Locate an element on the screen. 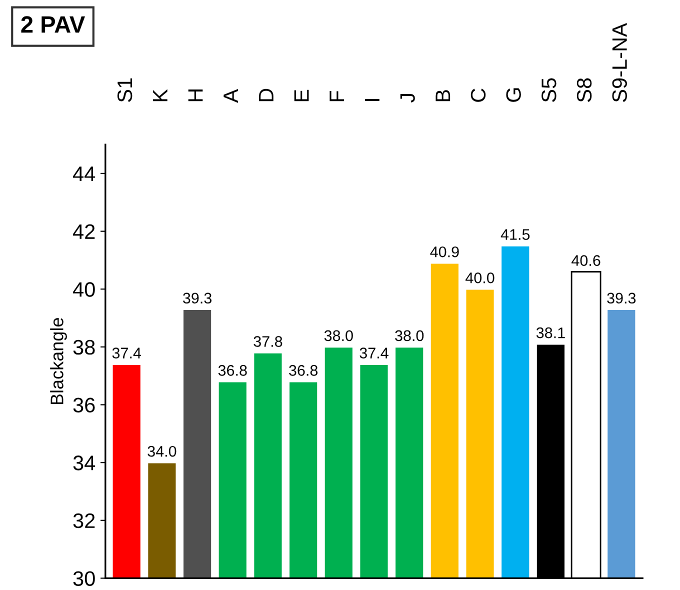  y-tick-label: 44 is located at coordinates (84, 174).